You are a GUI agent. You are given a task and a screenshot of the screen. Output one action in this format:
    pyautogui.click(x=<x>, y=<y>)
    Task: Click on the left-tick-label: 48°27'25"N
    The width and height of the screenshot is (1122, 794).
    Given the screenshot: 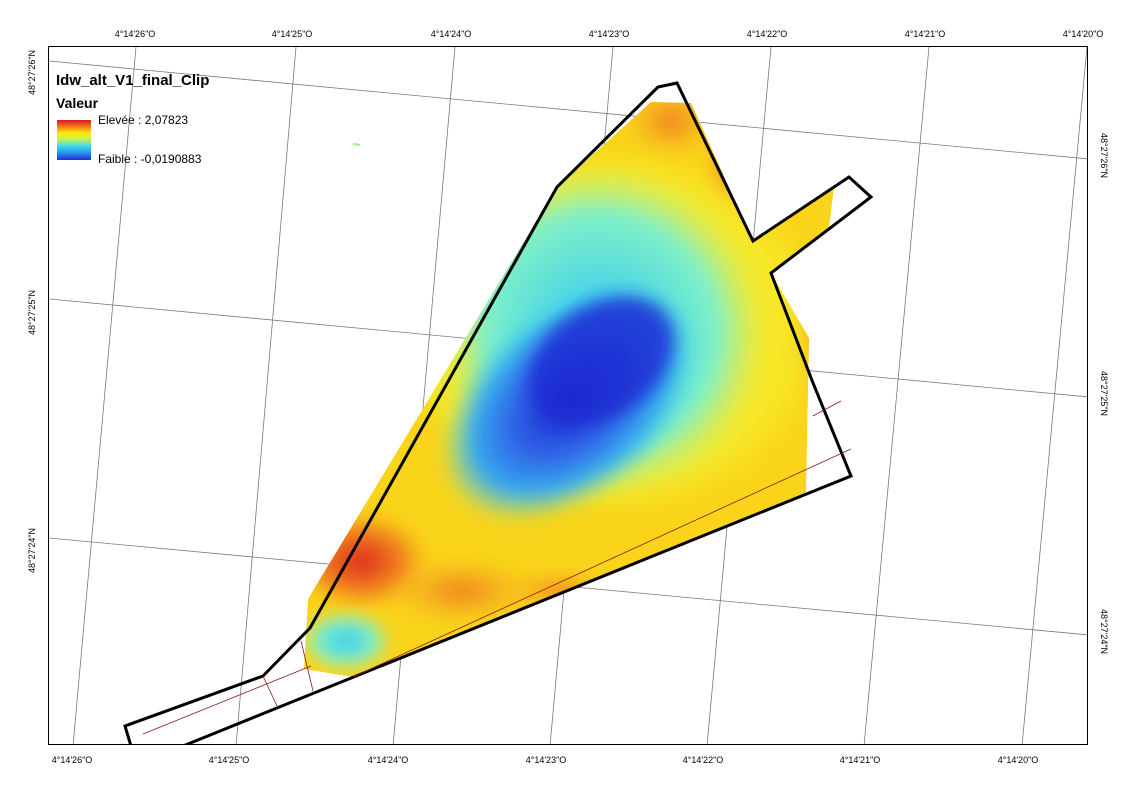 What is the action you would take?
    pyautogui.click(x=32, y=312)
    